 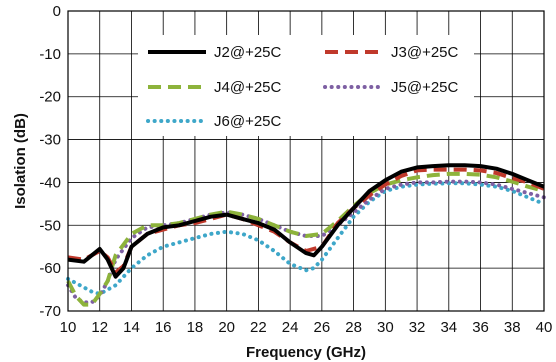 I want to click on x-tick-label: 10, so click(x=68, y=327).